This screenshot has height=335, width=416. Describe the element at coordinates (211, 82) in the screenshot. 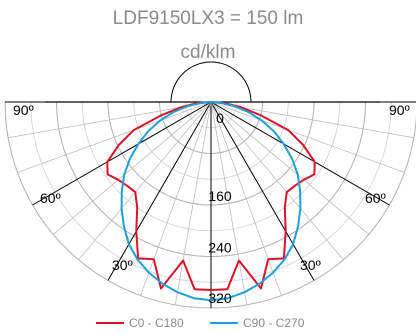

I see `center-circle` at that location.